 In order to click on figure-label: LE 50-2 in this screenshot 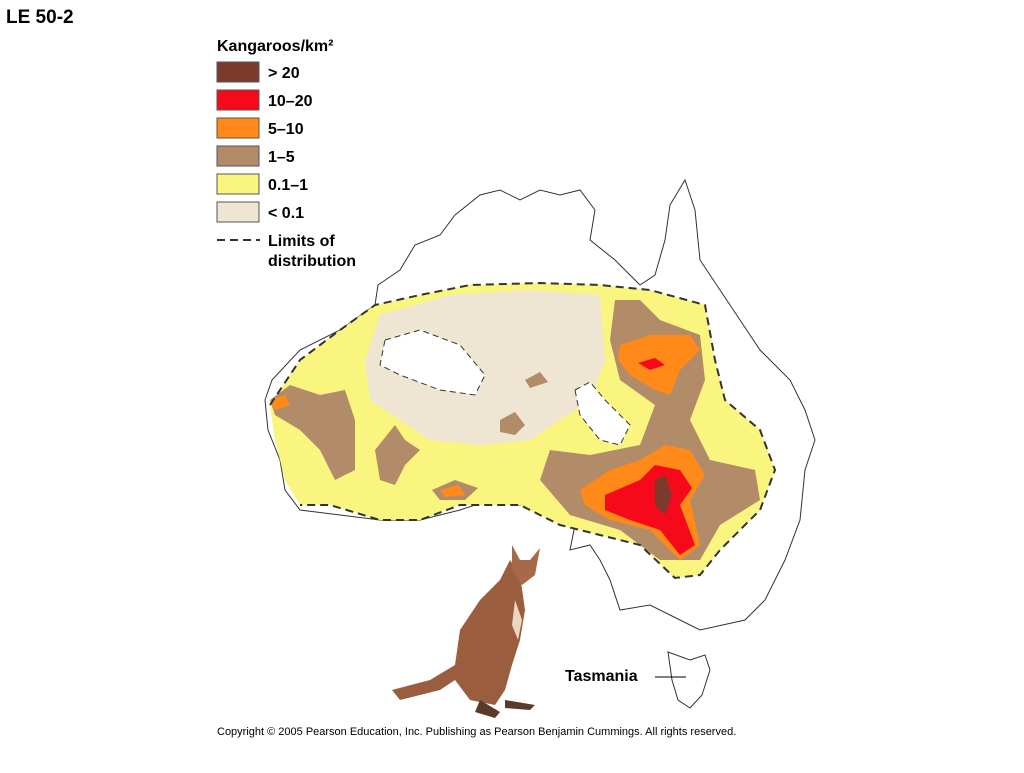, I will do `click(40, 17)`.